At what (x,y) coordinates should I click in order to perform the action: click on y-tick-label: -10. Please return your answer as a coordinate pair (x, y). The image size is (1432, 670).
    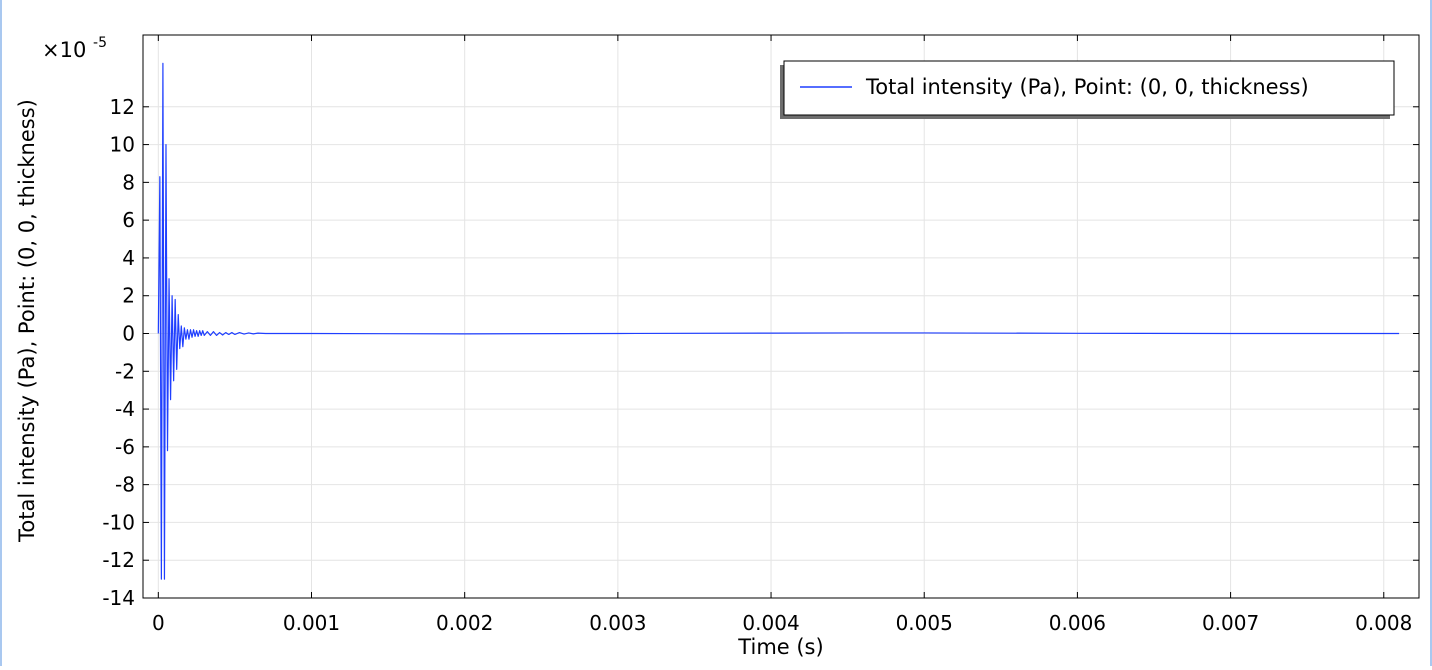
    Looking at the image, I should click on (118, 522).